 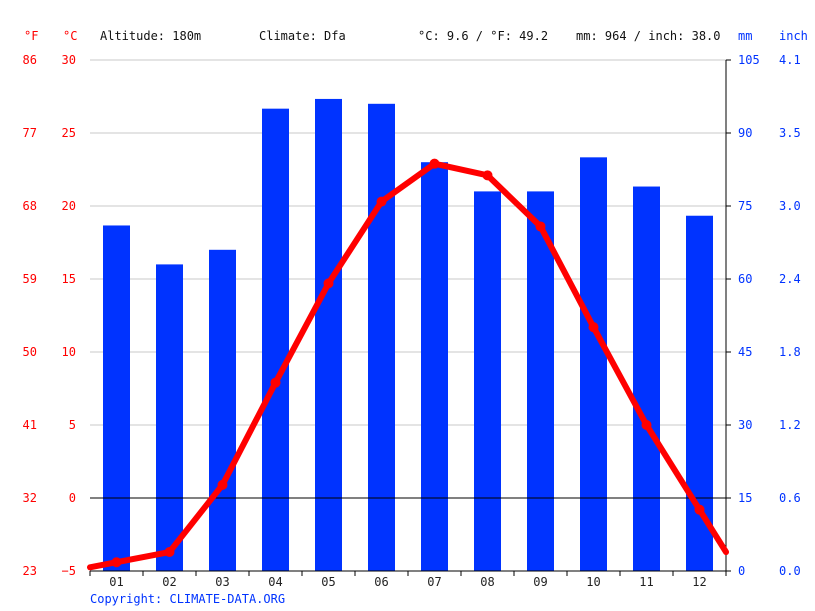 I want to click on month-tick-label: 06, so click(x=381, y=582).